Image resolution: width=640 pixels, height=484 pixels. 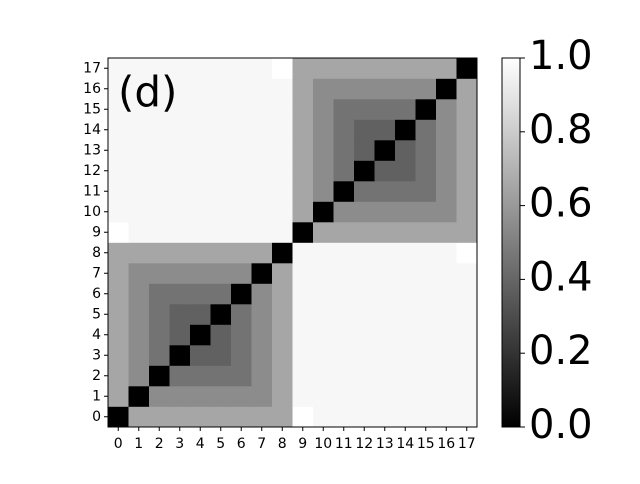 I want to click on annotation: (d), so click(x=147, y=92).